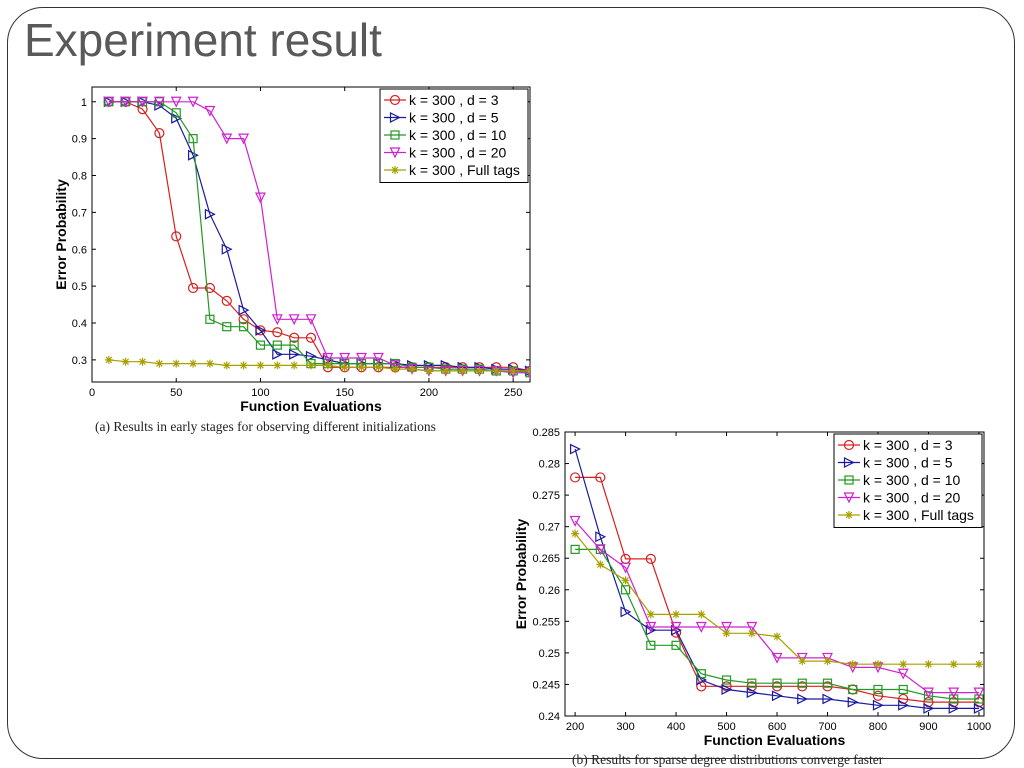 This screenshot has height=768, width=1024. Describe the element at coordinates (908, 480) in the screenshot. I see `chart-b-legend-box` at that location.